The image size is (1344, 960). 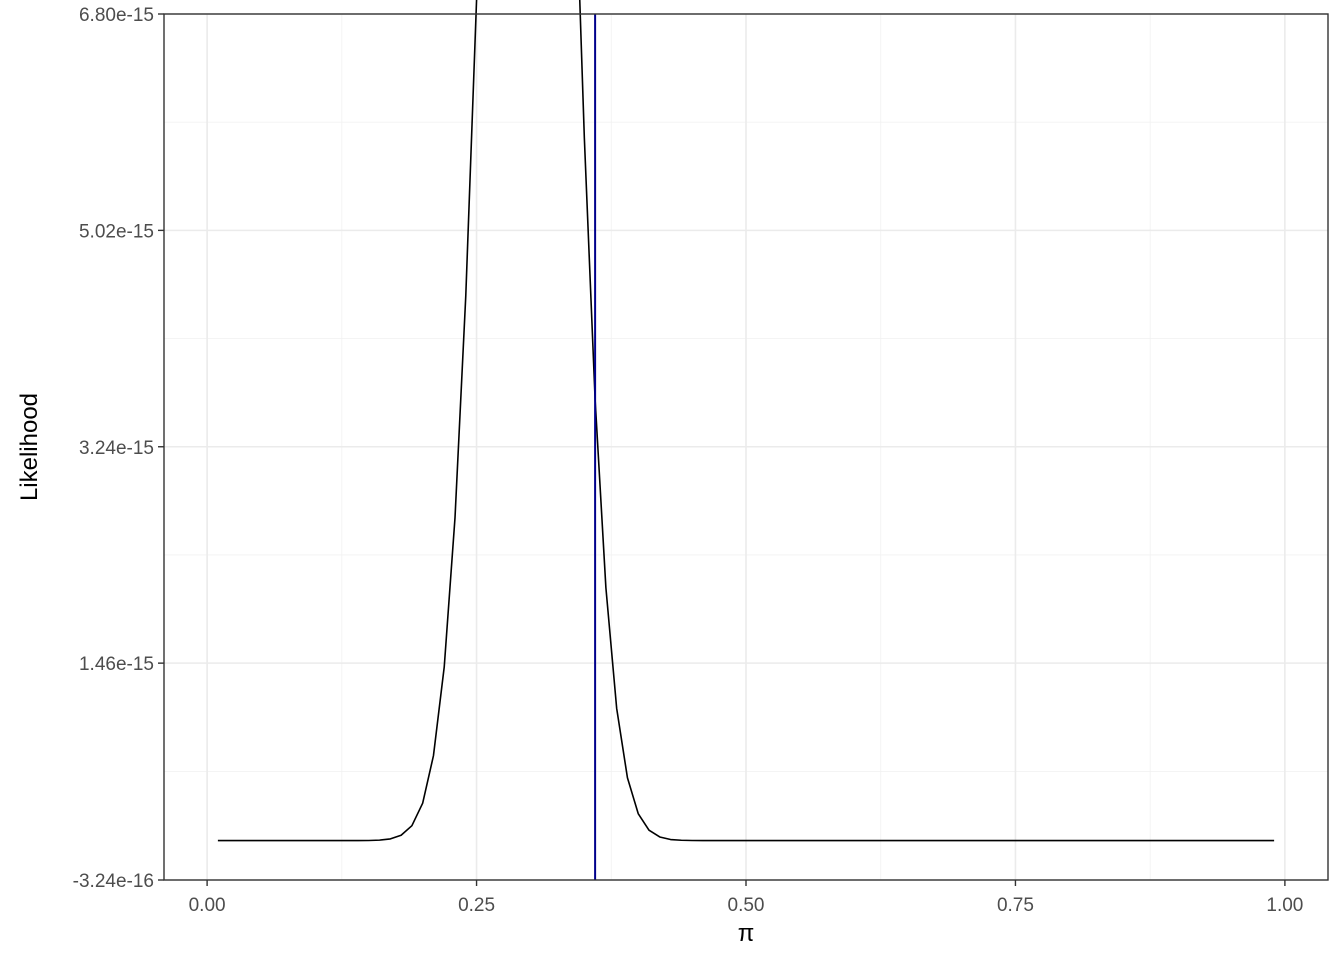 I want to click on x-axis: 0.00 0.25 0.50 0.75 1.00, so click(x=746, y=898).